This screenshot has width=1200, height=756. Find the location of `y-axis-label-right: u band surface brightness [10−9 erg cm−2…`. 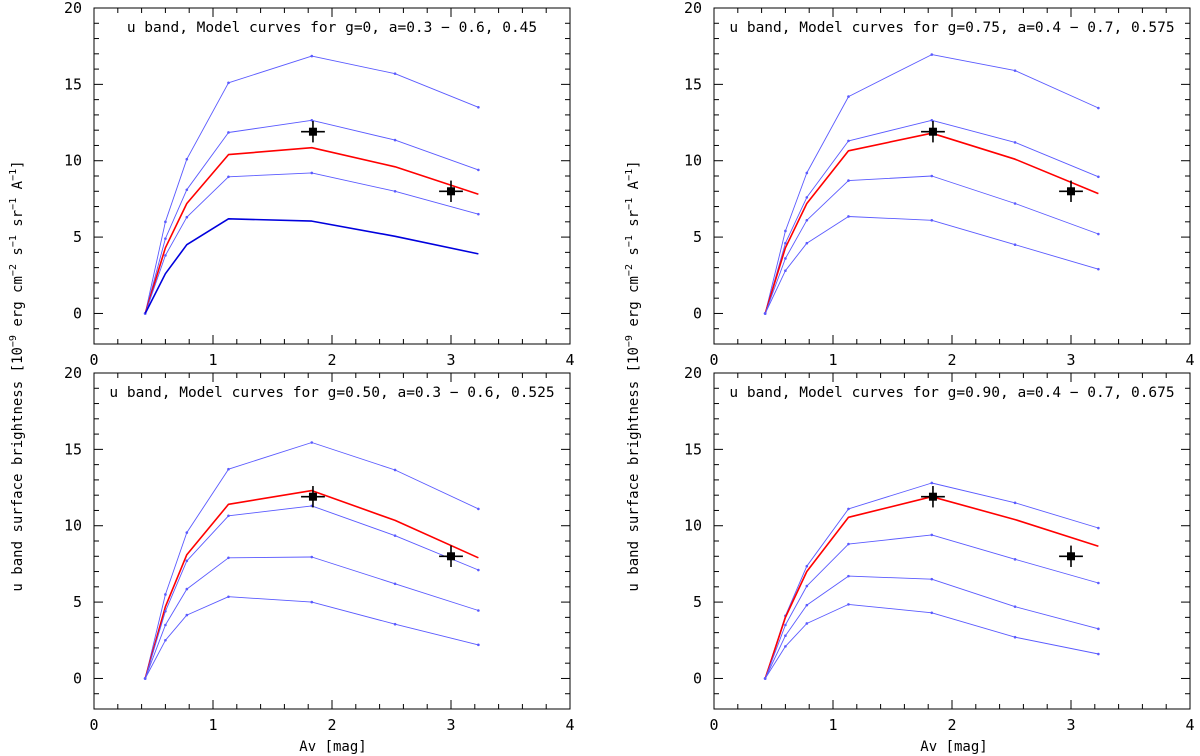

y-axis-label-right: u band surface brightness [10−9 erg cm−2… is located at coordinates (633, 375).